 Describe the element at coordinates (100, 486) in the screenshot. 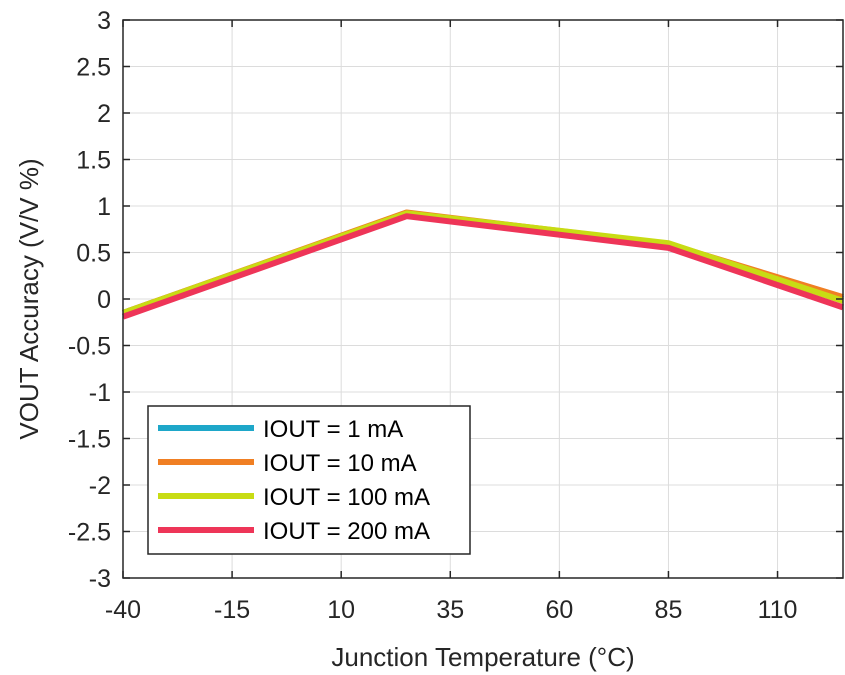

I see `y-tick-label: -2` at that location.